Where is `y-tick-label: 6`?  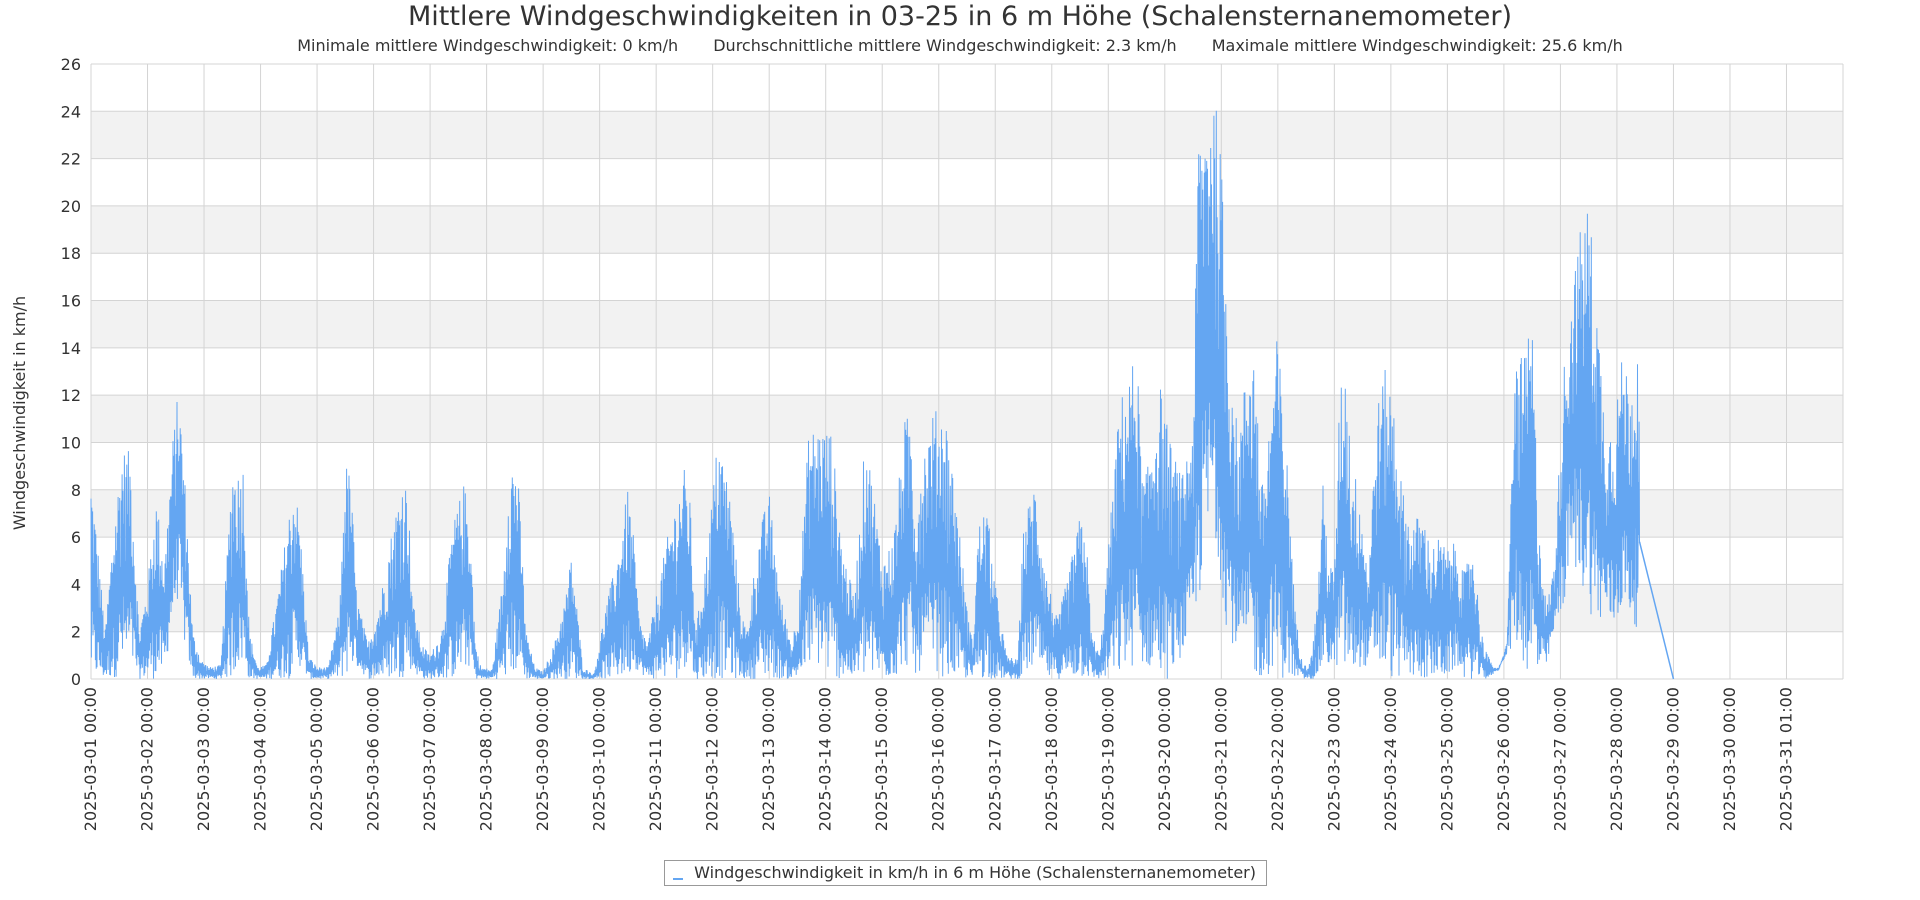
y-tick-label: 6 is located at coordinates (76, 537).